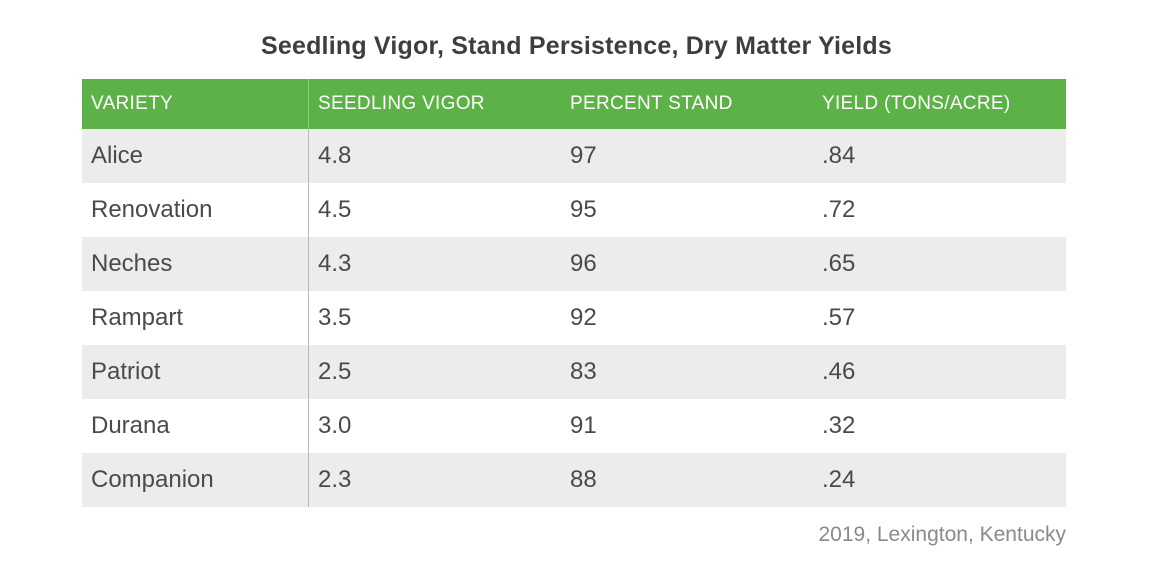  What do you see at coordinates (195, 426) in the screenshot?
I see `variety-cell: Durana` at bounding box center [195, 426].